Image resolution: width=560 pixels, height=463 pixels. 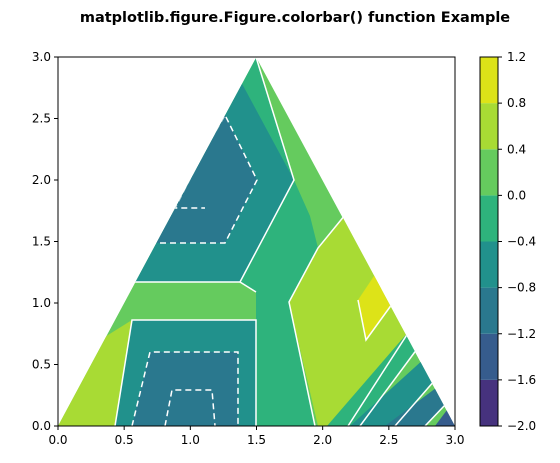 What do you see at coordinates (521, 334) in the screenshot?
I see `colorbar-tick-label: −1.2` at bounding box center [521, 334].